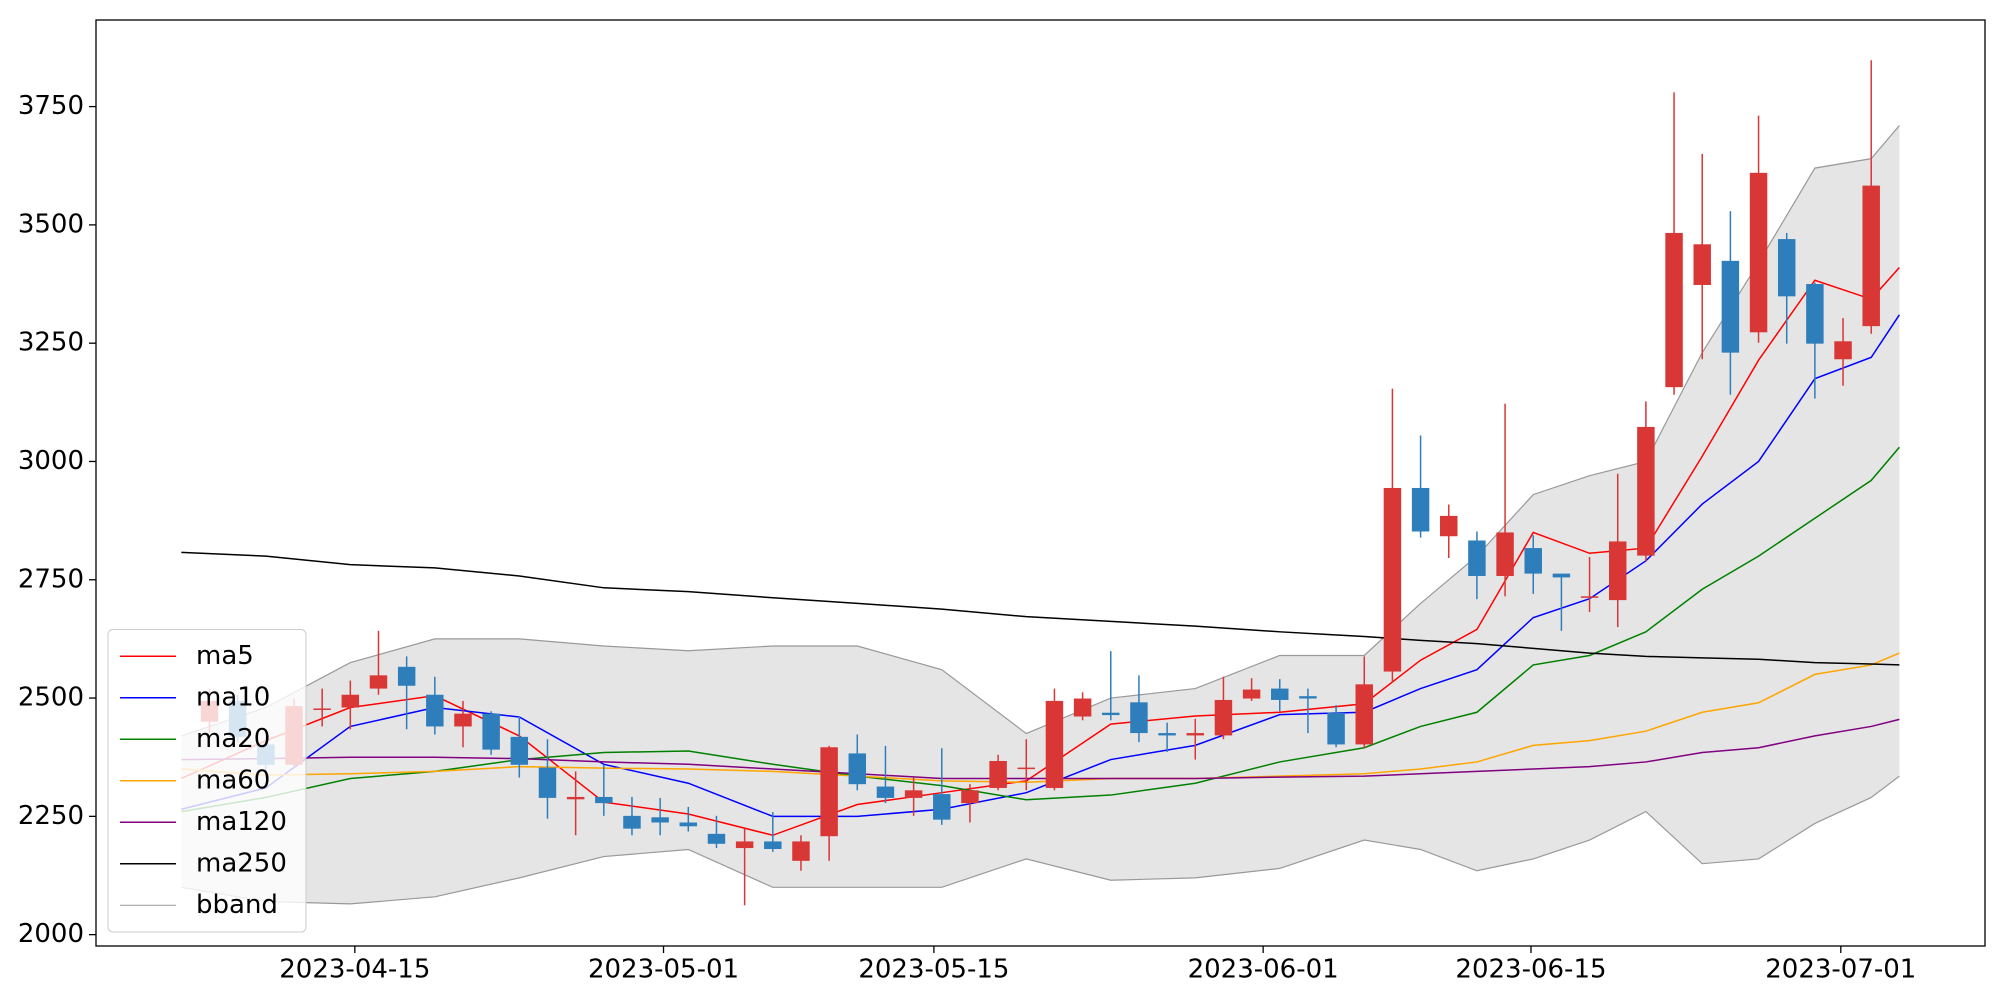 The width and height of the screenshot is (2000, 1000). I want to click on x-tick-label: 2023-06-01, so click(1263, 970).